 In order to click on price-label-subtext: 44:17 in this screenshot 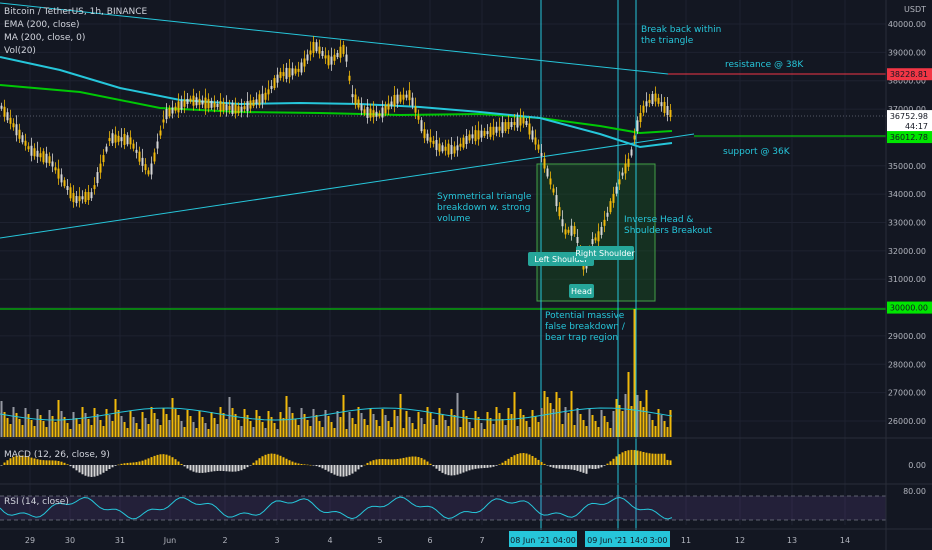, I will do `click(916, 126)`.